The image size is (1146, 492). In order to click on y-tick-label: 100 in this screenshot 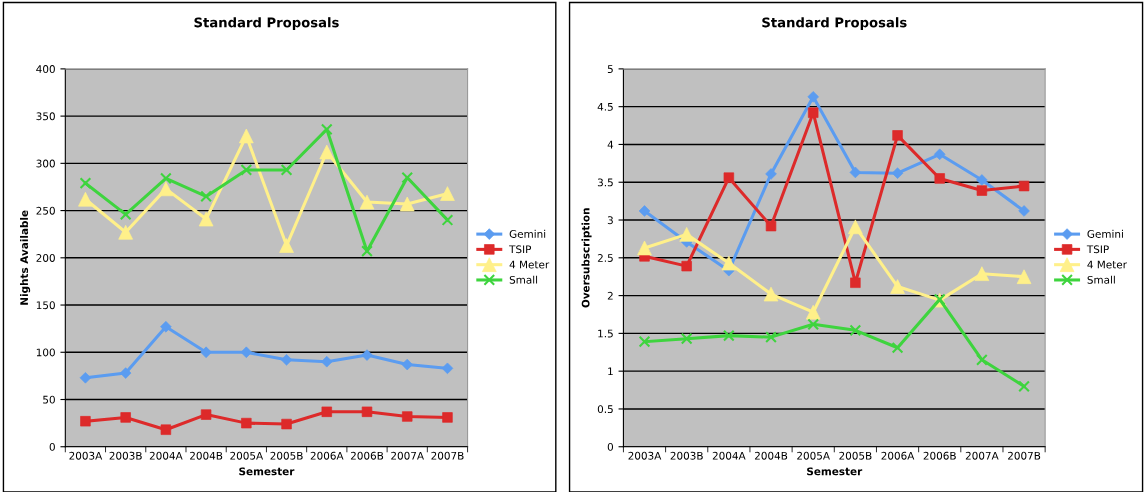, I will do `click(45, 352)`.